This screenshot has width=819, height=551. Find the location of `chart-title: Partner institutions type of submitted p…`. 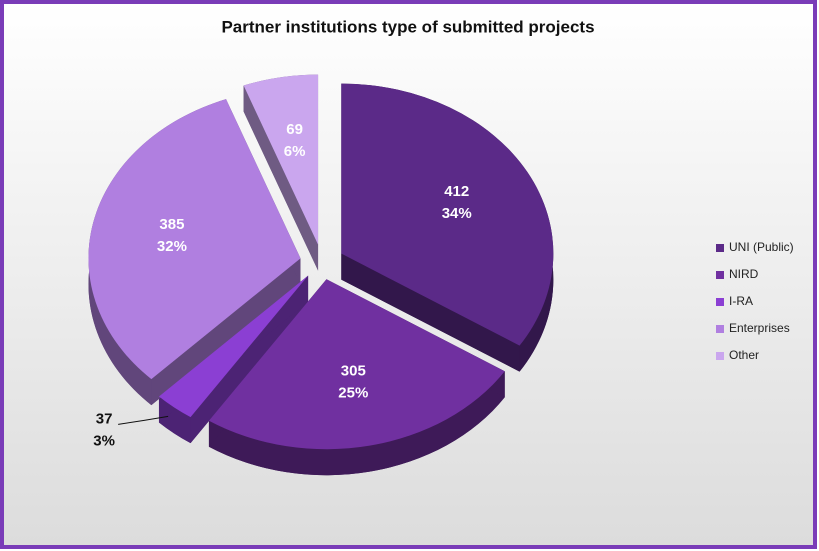

chart-title: Partner institutions type of submitted p… is located at coordinates (407, 26).